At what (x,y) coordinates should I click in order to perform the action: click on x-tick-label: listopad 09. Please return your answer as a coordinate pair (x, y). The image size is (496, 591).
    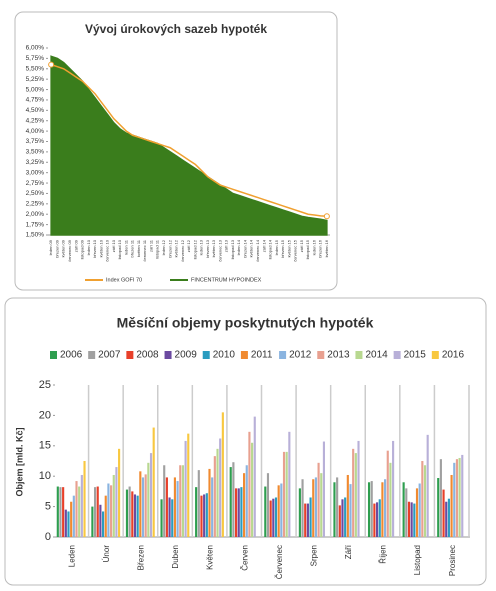
    Looking at the image, I should click on (82, 249).